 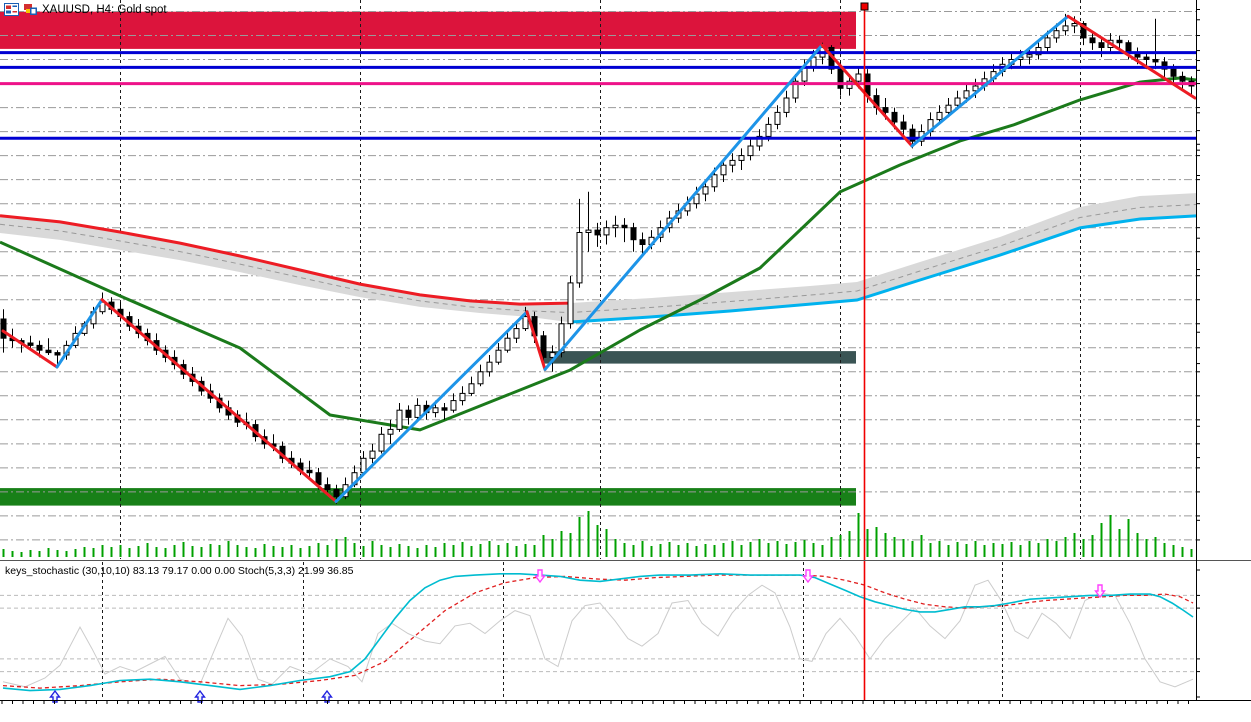 I want to click on buy-arrow-icon, so click(x=200, y=696).